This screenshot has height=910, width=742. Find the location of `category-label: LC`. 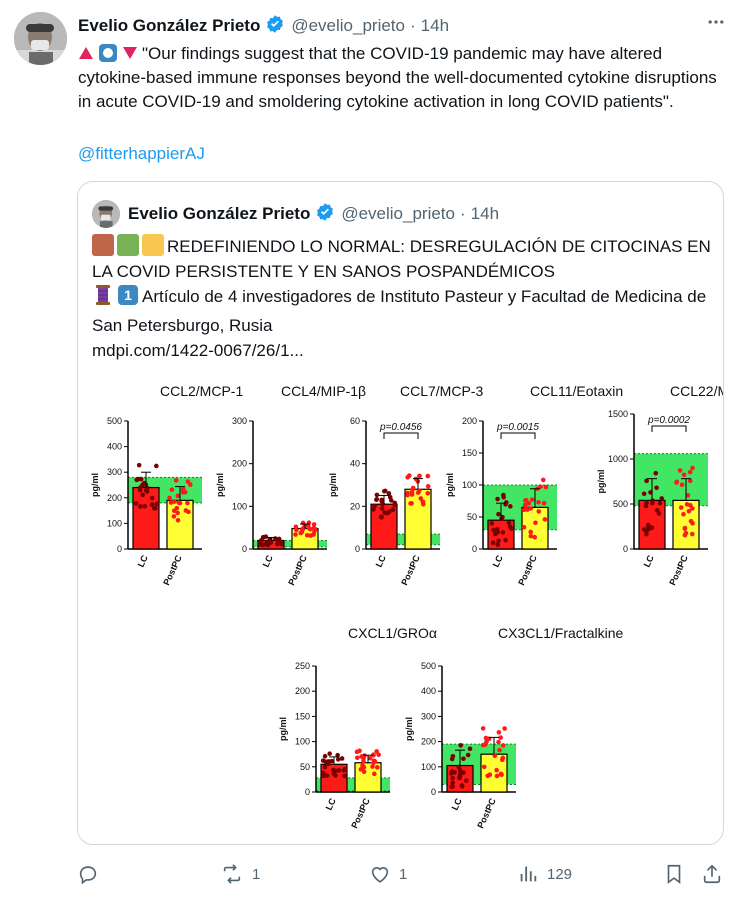

category-label: LC is located at coordinates (649, 561).